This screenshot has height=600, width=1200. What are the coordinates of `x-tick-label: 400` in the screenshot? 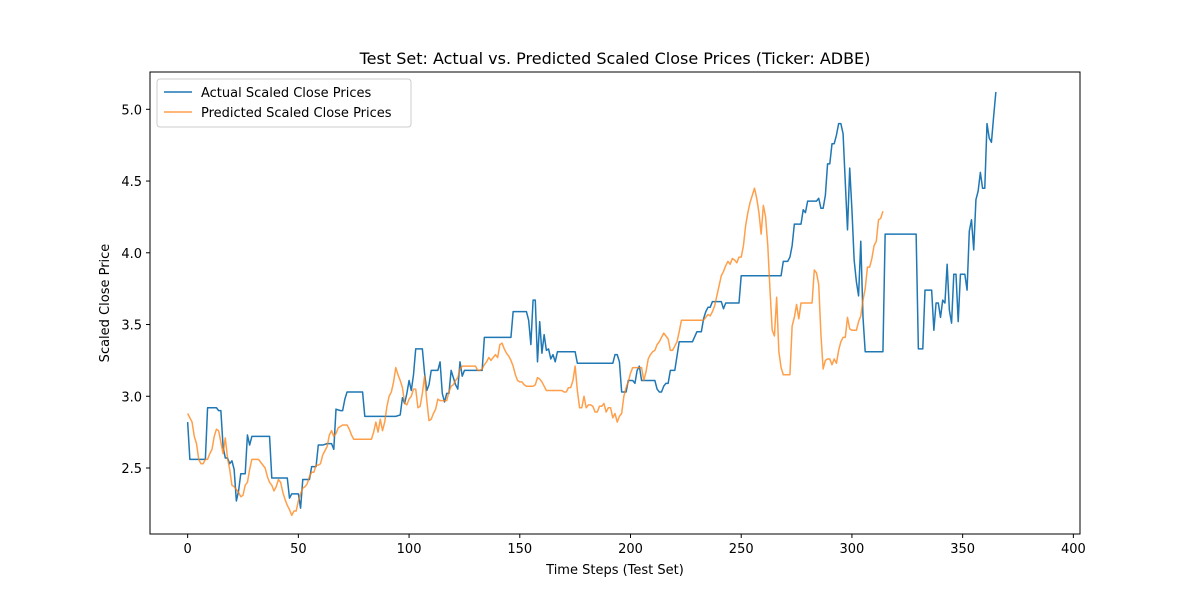 It's located at (1073, 549).